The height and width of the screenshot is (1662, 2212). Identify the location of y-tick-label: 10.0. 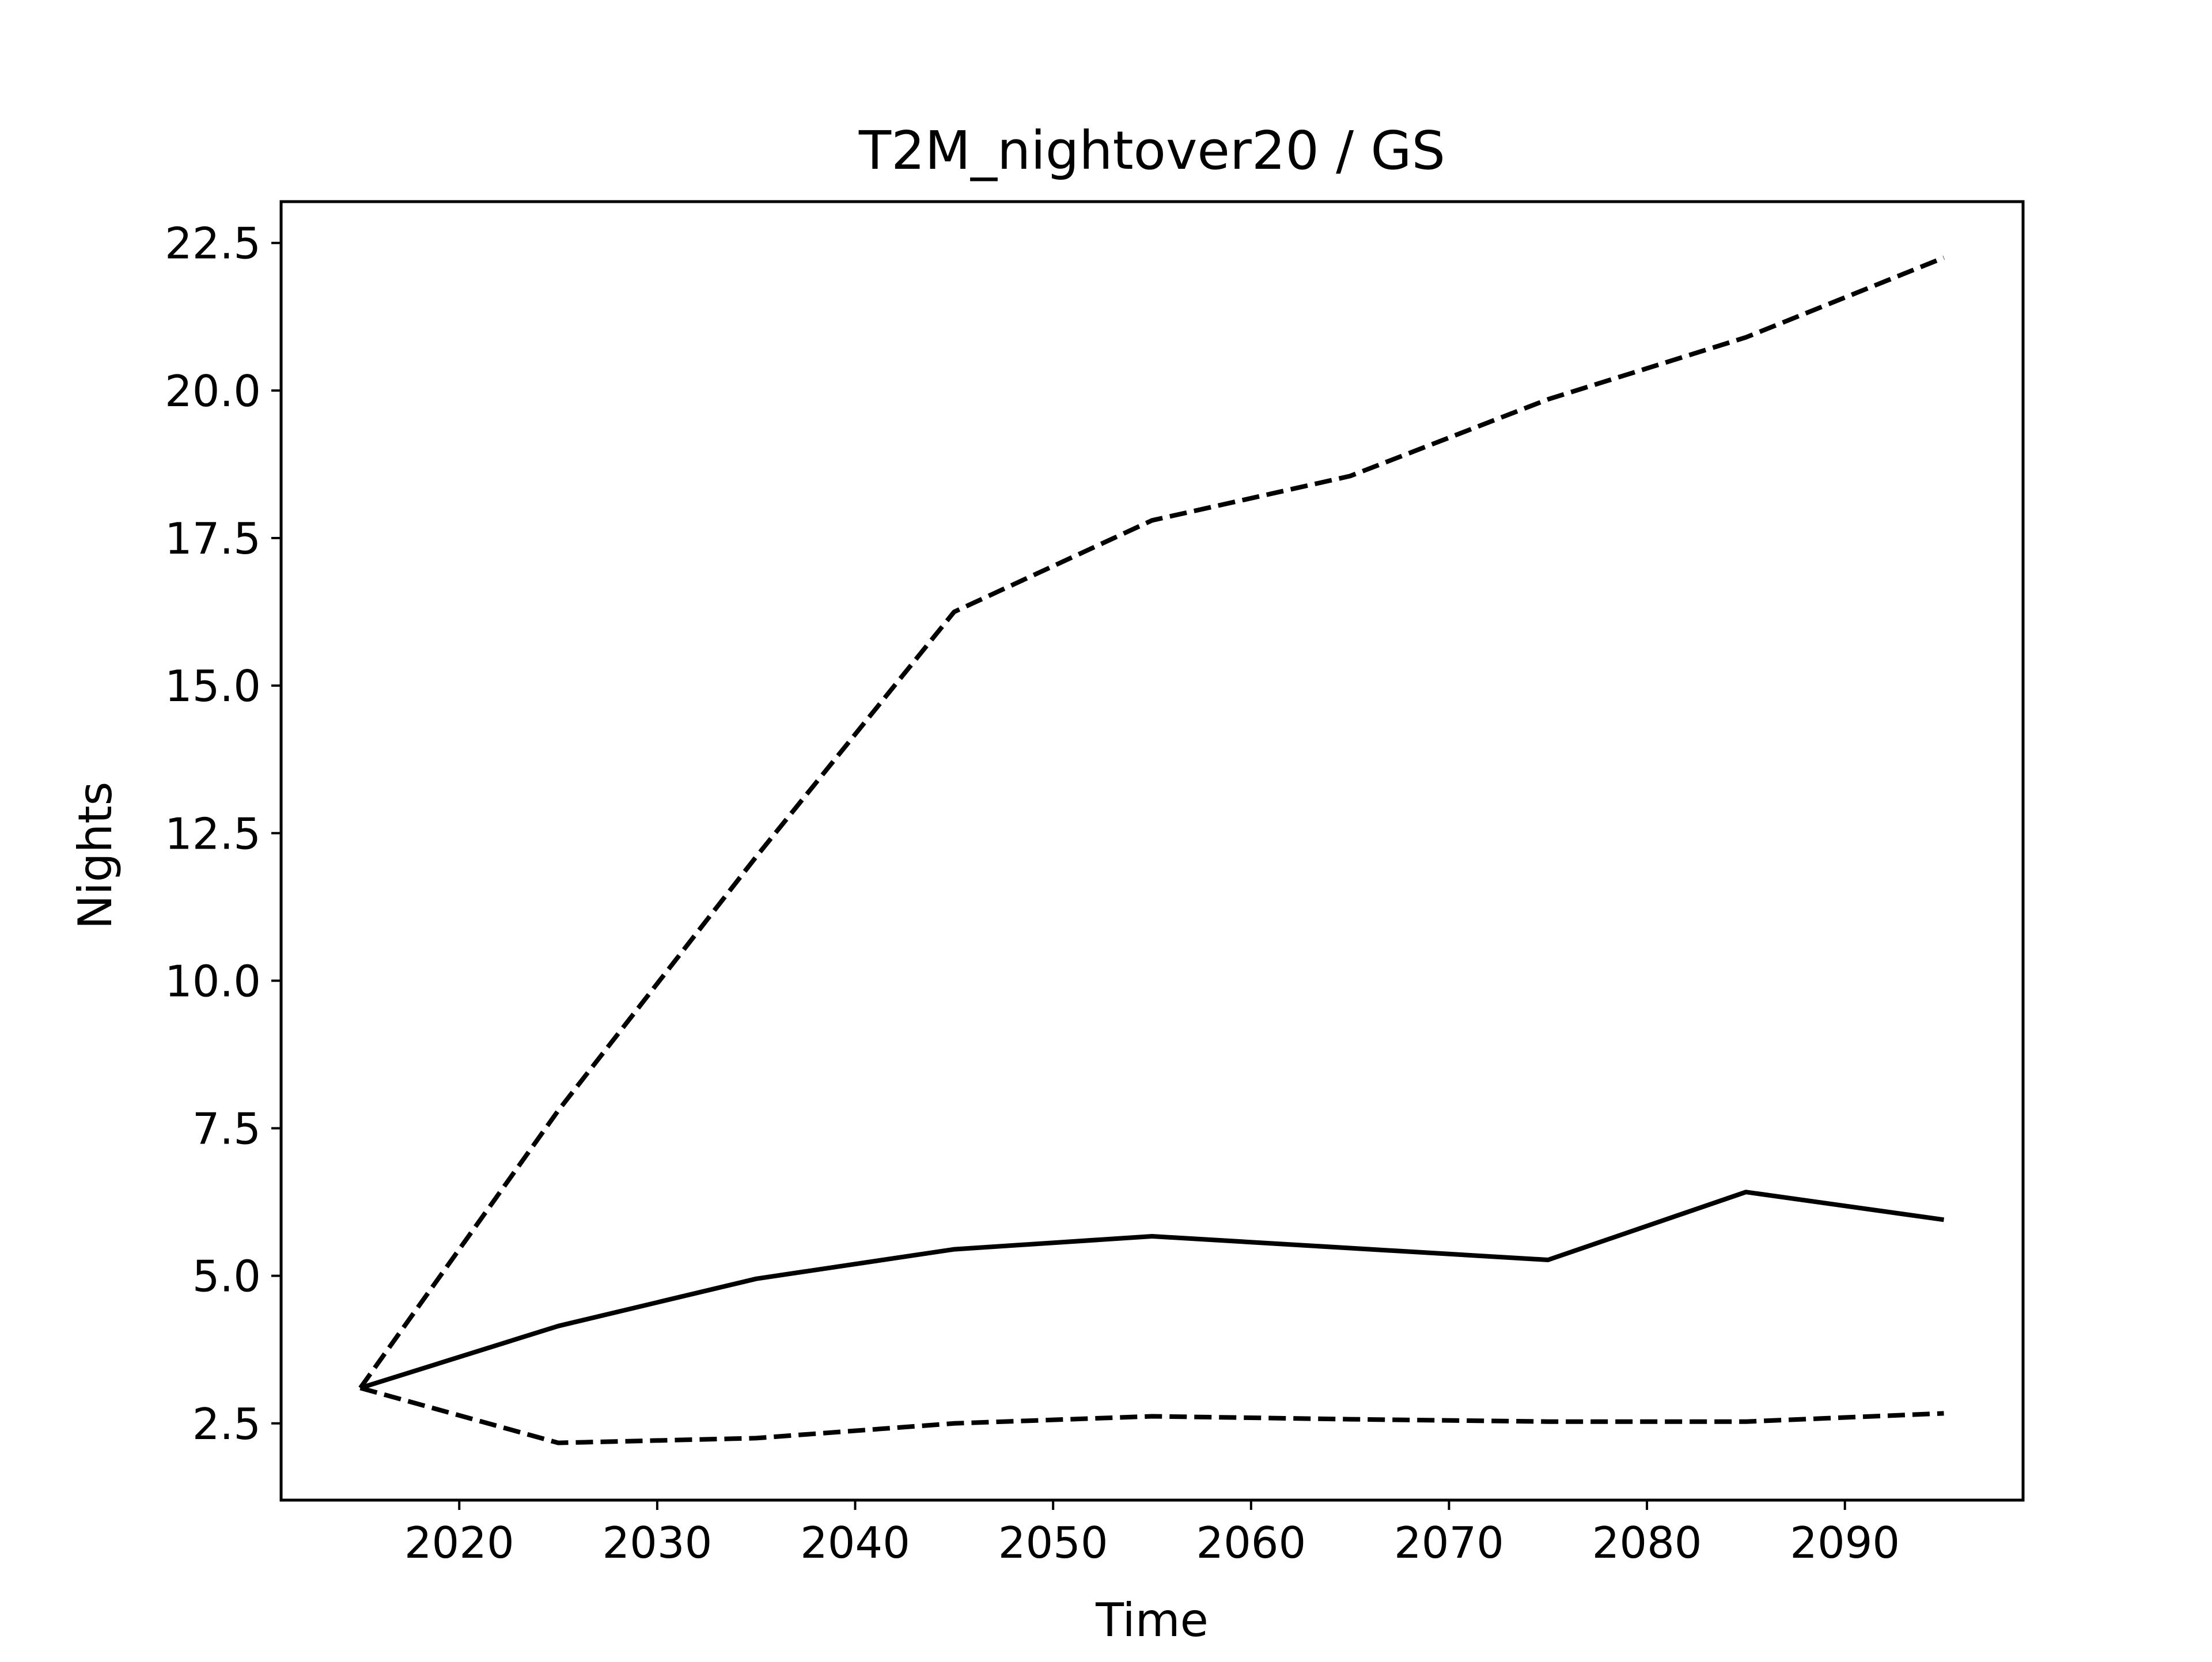
(213, 981).